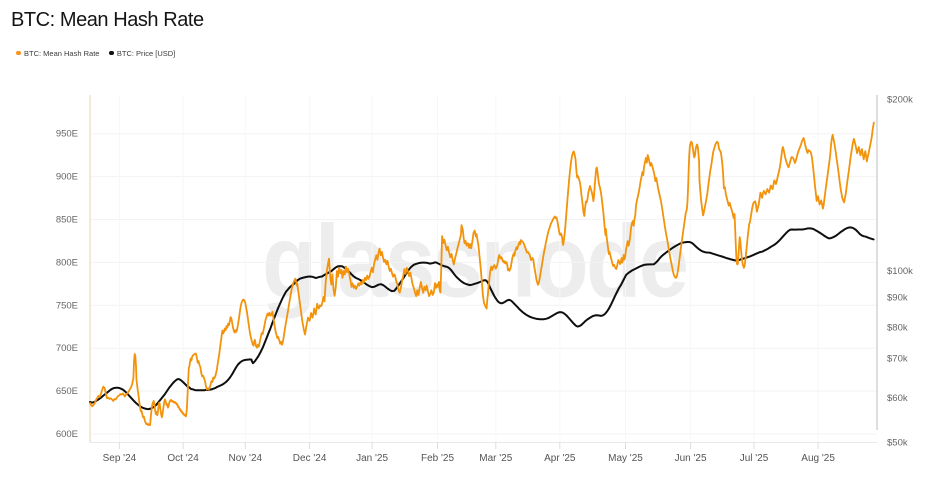 The height and width of the screenshot is (494, 941). I want to click on svg-text: $50k, so click(897, 442).